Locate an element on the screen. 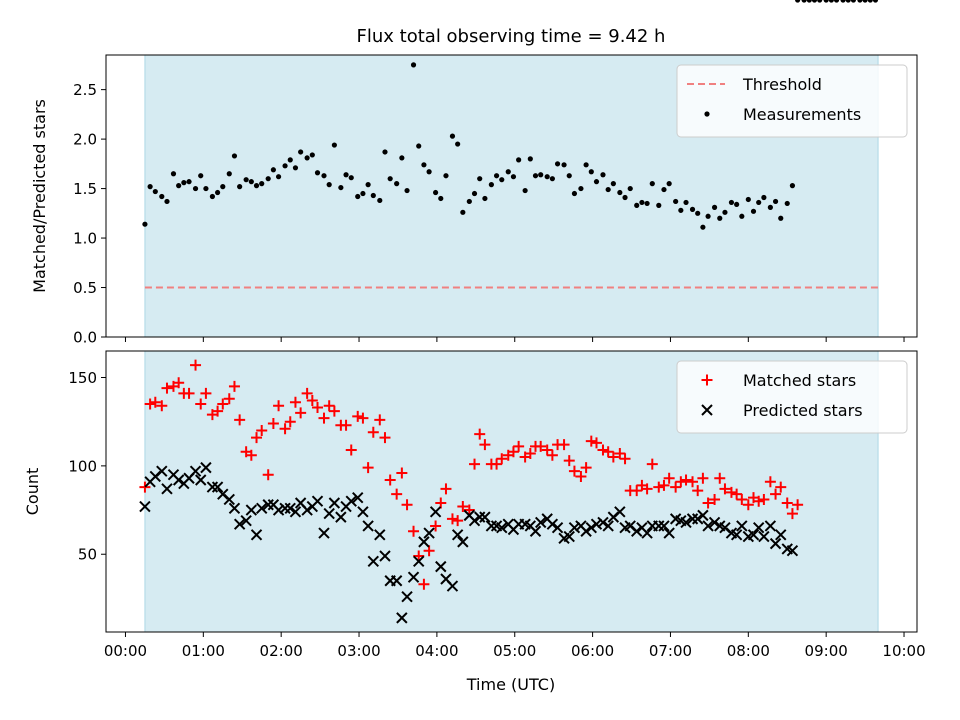 This screenshot has height=720, width=960. y-tick-label: 50 is located at coordinates (87, 555).